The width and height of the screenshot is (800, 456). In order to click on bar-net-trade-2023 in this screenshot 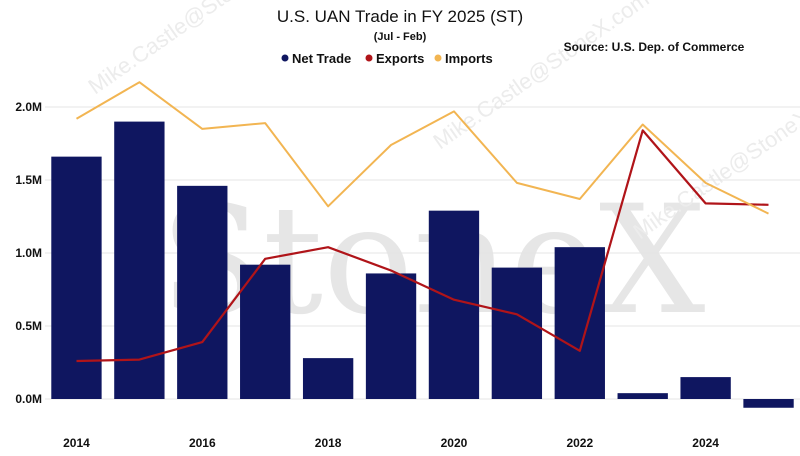, I will do `click(642, 396)`.